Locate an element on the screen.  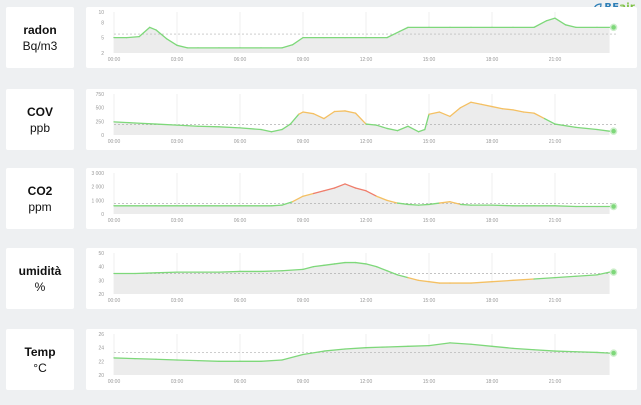
y-tick-label: 500 is located at coordinates (100, 109).